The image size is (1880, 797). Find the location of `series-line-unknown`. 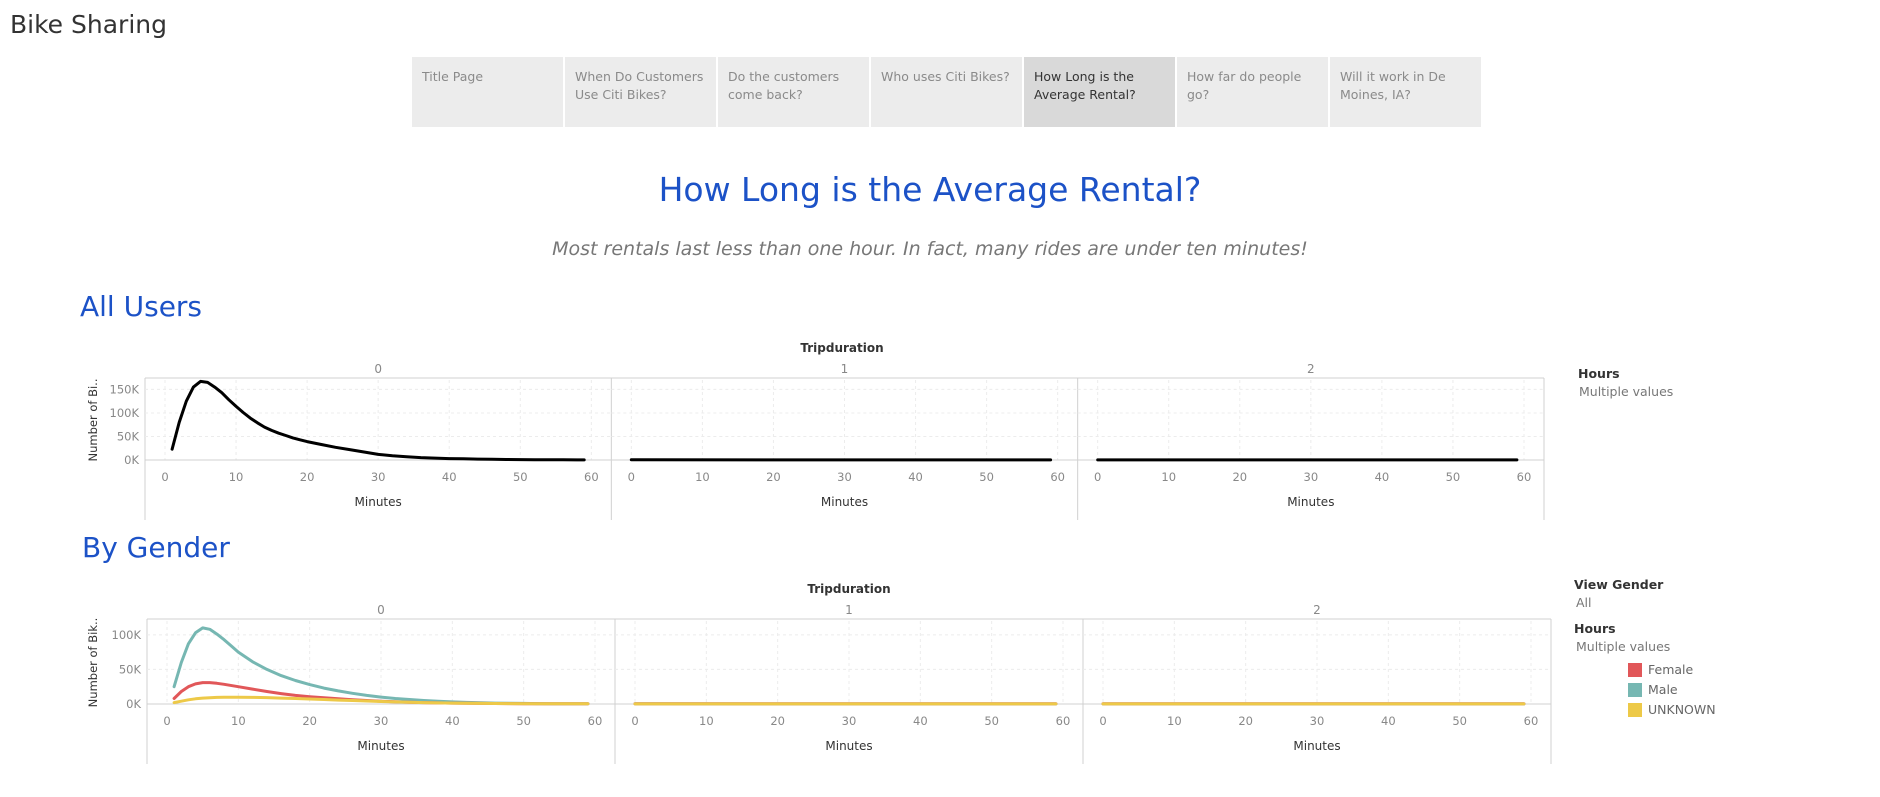

series-line-unknown is located at coordinates (381, 700).